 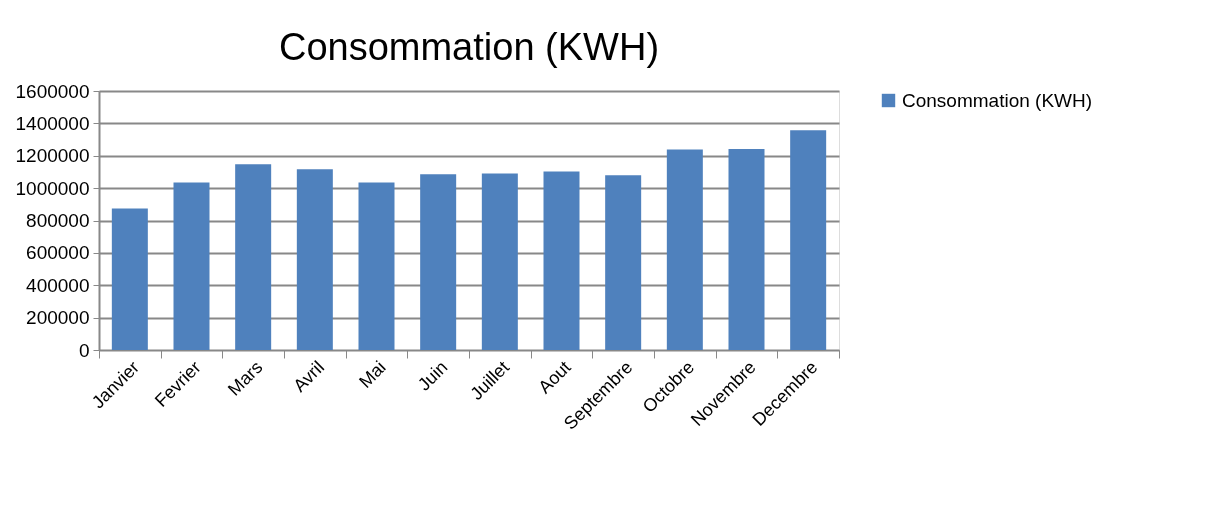 I want to click on y-tick-label: 1600000, so click(x=52, y=91).